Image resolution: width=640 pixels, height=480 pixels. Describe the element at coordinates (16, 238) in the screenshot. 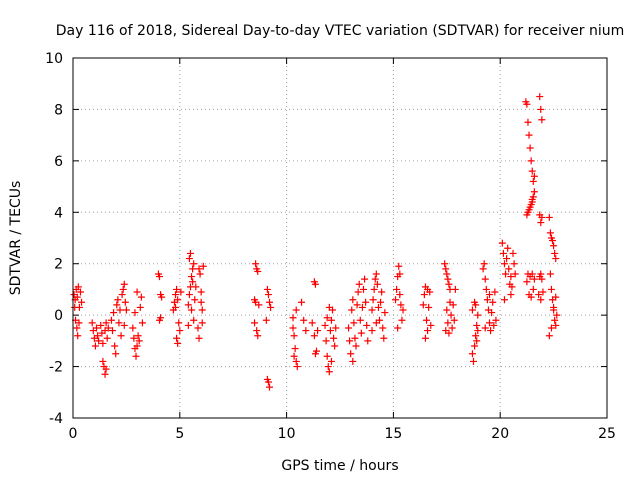

I see `y-axis-label: SDTVAR / TECUs` at that location.